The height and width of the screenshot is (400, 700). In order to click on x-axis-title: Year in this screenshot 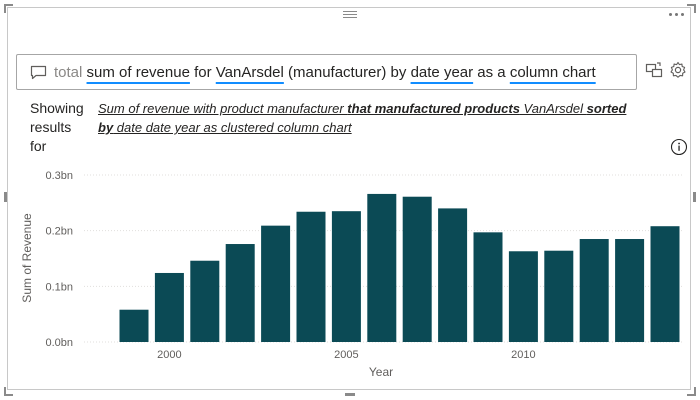, I will do `click(381, 372)`.